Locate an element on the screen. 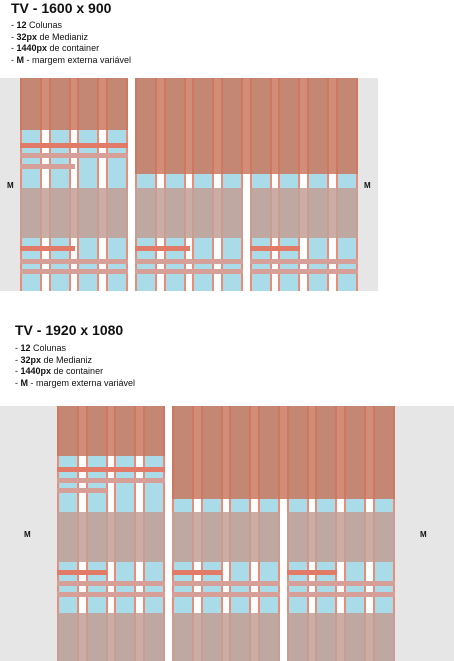 The height and width of the screenshot is (661, 454). section-title: TV - 1920 x 1080 is located at coordinates (69, 330).